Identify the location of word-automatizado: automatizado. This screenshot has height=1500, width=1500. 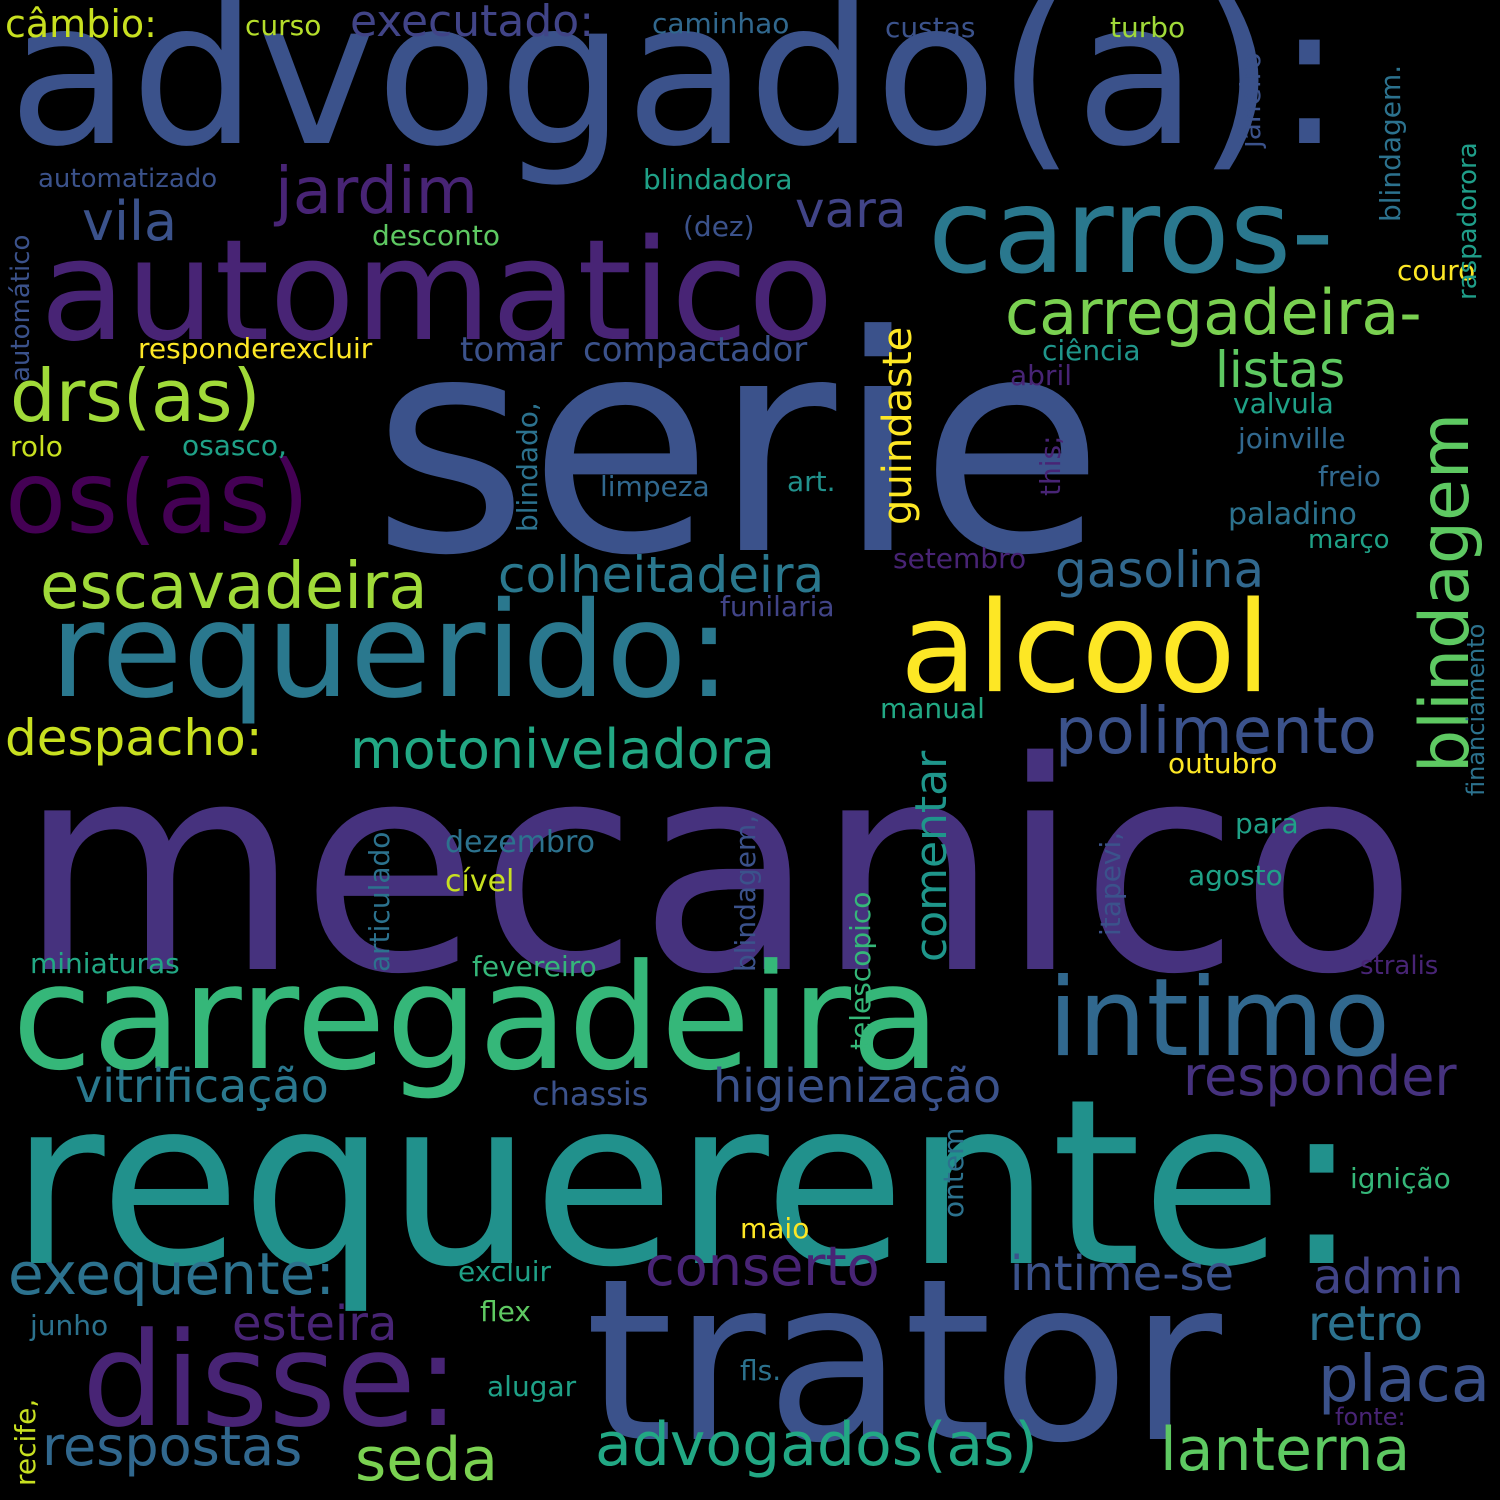
(128, 179).